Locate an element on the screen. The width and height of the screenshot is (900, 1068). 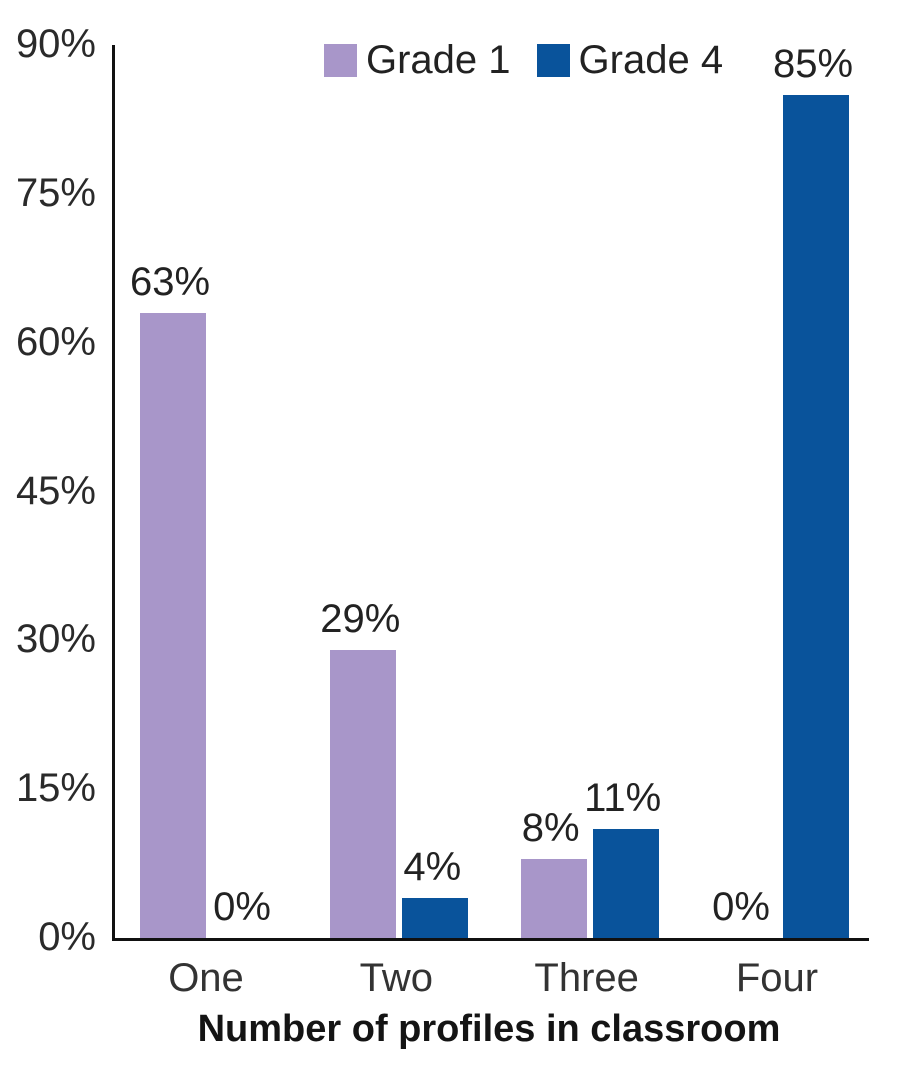
value-label-grade-1-three: 8% is located at coordinates (550, 827).